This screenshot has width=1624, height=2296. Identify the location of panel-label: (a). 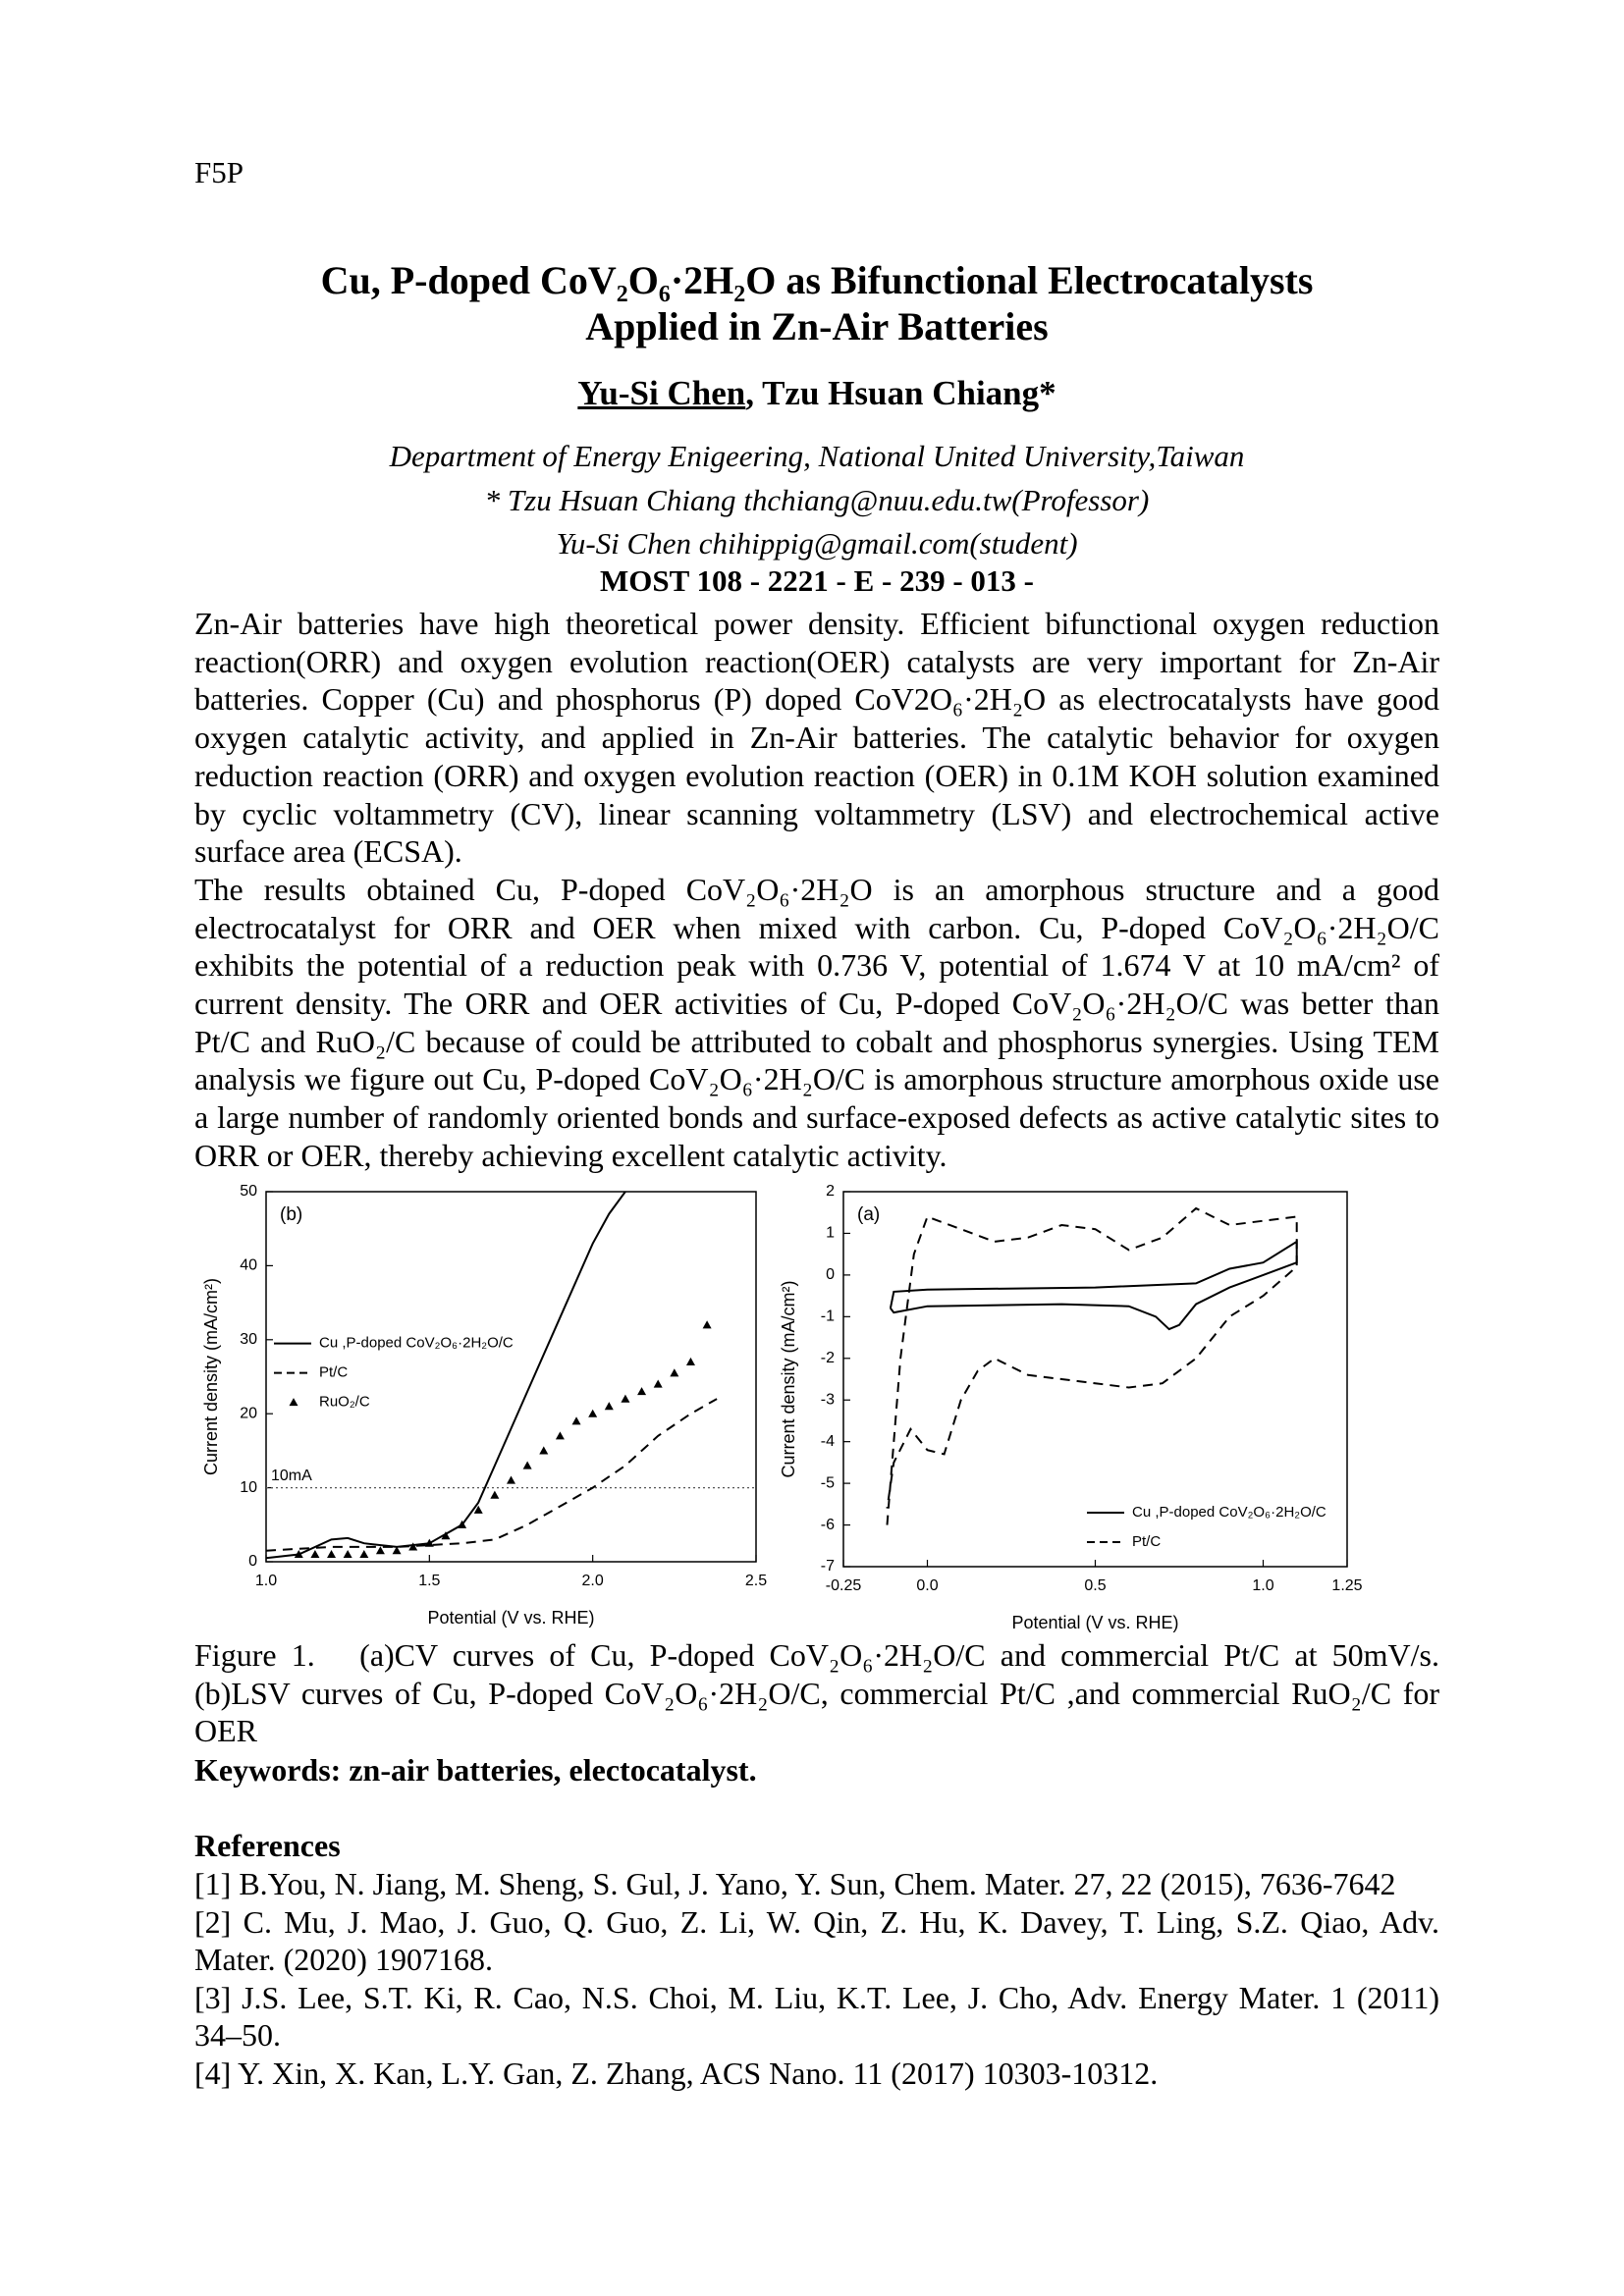
(868, 1214).